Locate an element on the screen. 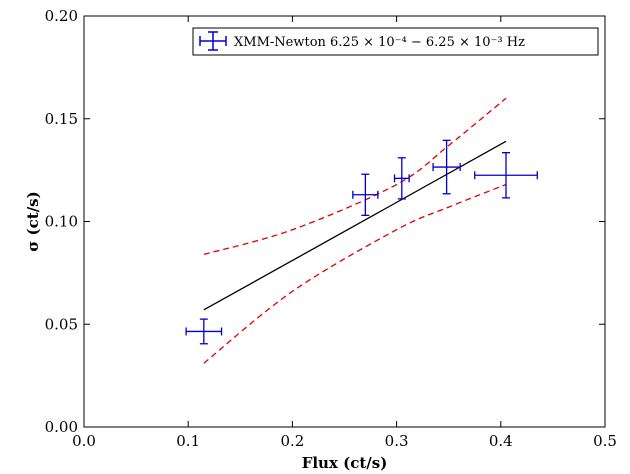  x-tick-label: 0.2 is located at coordinates (292, 441).